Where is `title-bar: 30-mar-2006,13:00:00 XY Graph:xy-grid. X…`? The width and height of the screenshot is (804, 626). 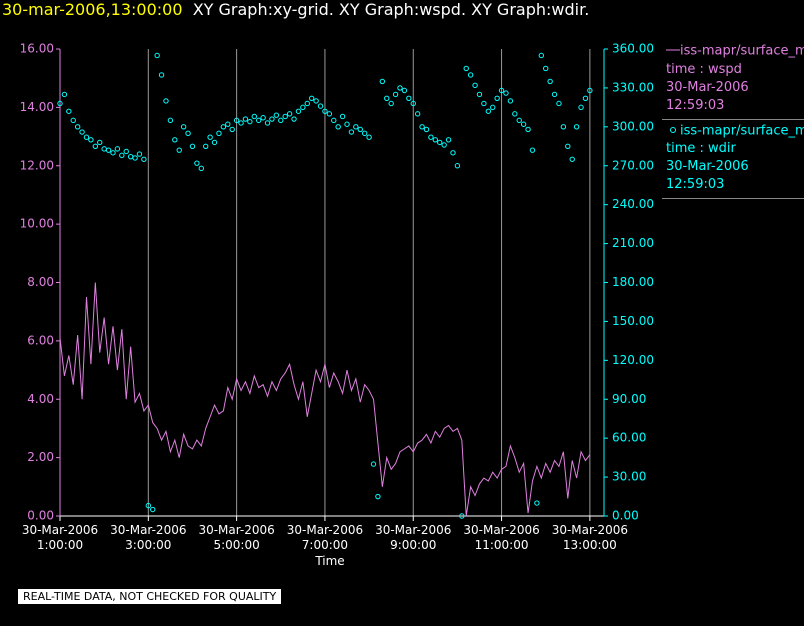
title-bar: 30-mar-2006,13:00:00 XY Graph:xy-grid. X… is located at coordinates (295, 9).